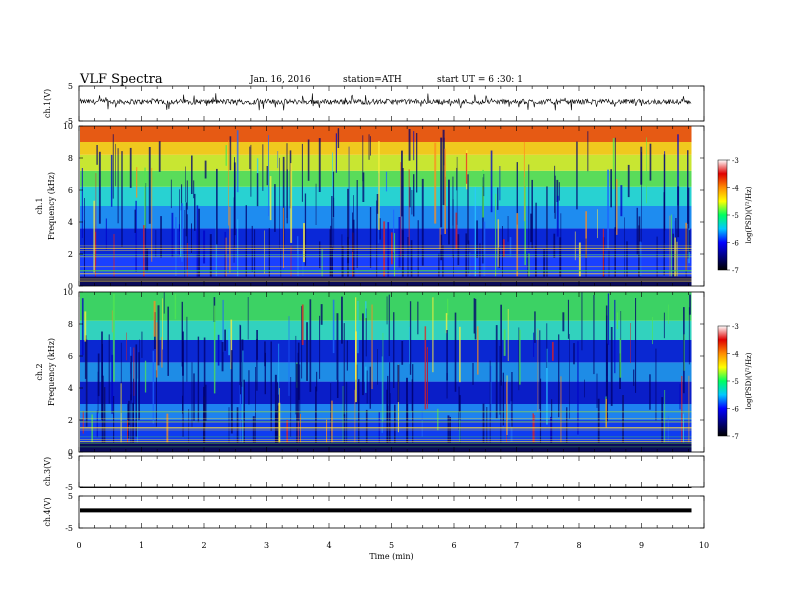  Describe the element at coordinates (735, 189) in the screenshot. I see `ch1-spectrogram-colorbar-tick-label: -4` at that location.